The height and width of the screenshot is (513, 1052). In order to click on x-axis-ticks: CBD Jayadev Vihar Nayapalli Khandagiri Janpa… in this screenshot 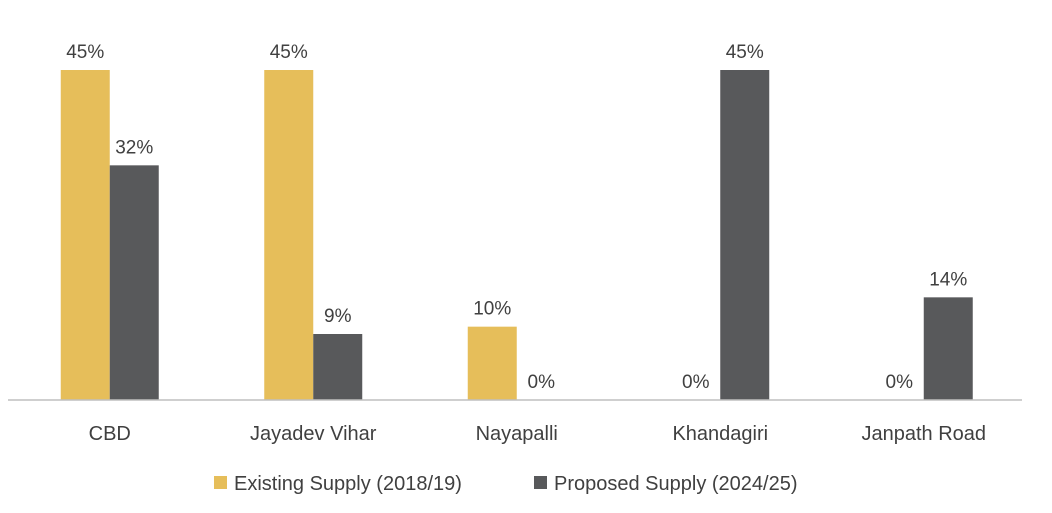, I will do `click(537, 434)`.